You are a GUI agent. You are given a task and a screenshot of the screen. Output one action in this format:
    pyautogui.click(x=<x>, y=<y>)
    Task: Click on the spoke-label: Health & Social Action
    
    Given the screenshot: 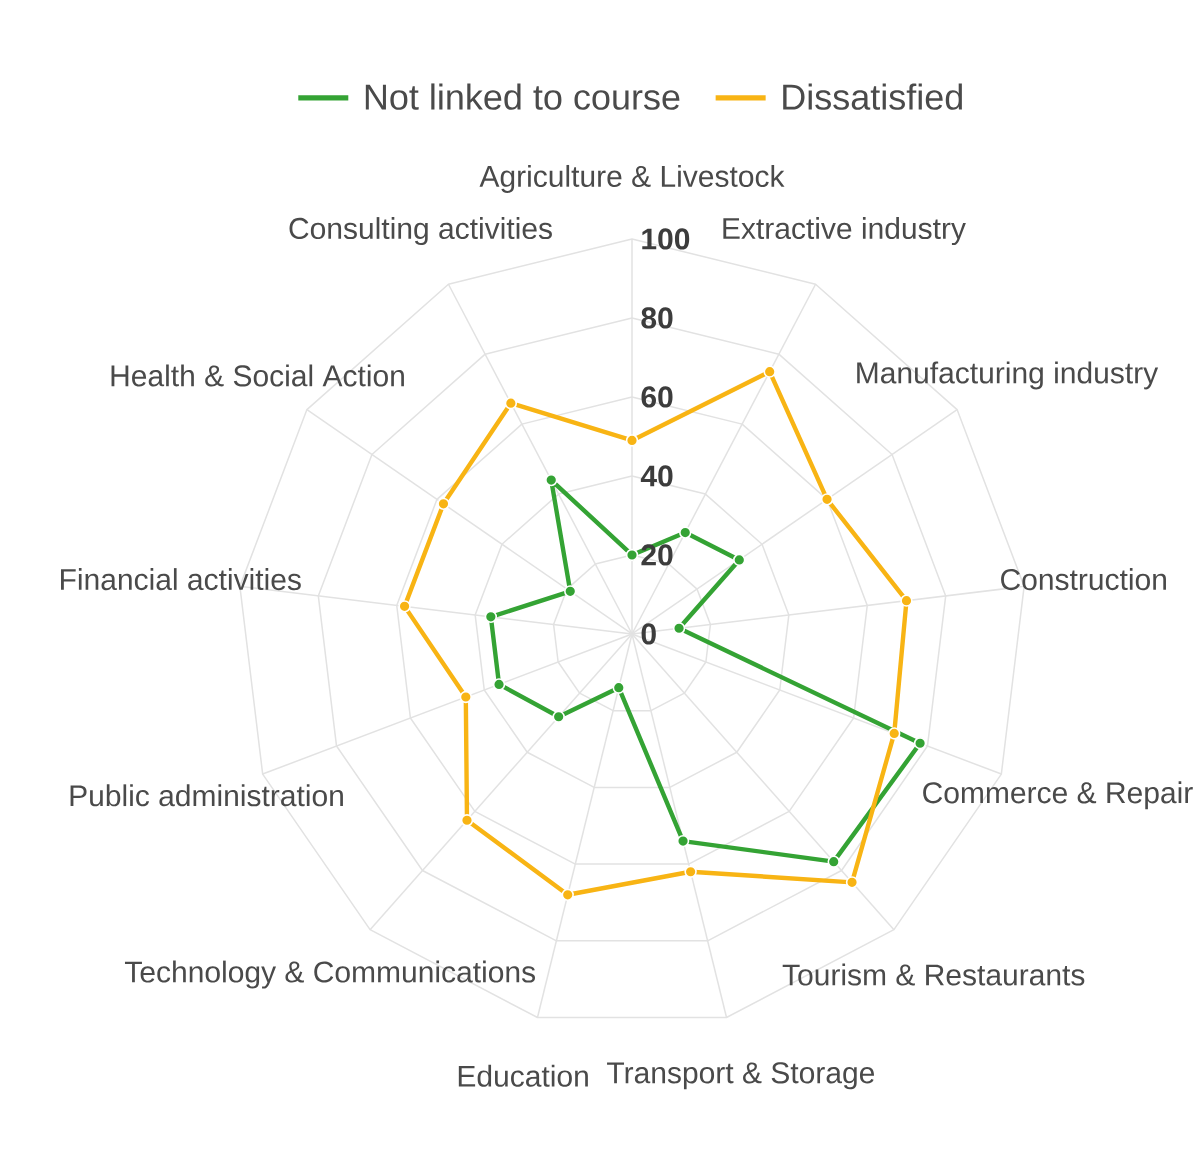 What is the action you would take?
    pyautogui.click(x=257, y=375)
    